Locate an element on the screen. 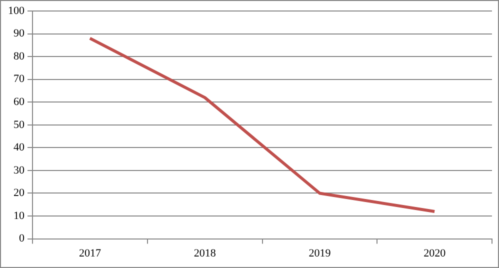 This screenshot has height=268, width=499. y-tick-label: 100 is located at coordinates (16, 10).